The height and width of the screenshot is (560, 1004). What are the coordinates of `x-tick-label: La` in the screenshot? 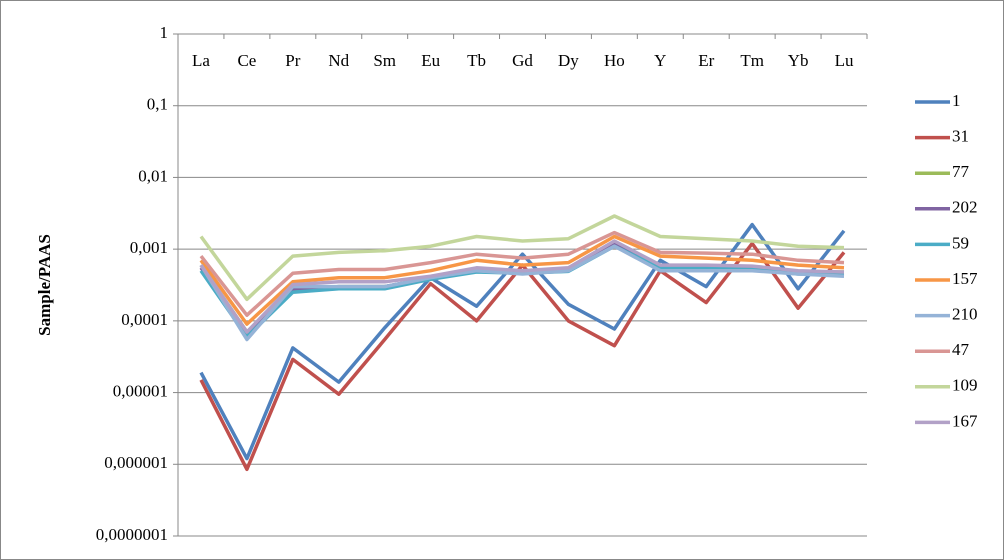 It's located at (201, 60).